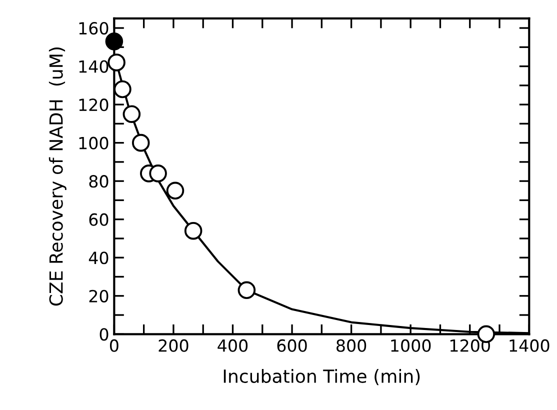 This screenshot has height=410, width=557. What do you see at coordinates (57, 177) in the screenshot?
I see `y-axis-title: CZE Recovery of NADH (uM)` at bounding box center [57, 177].